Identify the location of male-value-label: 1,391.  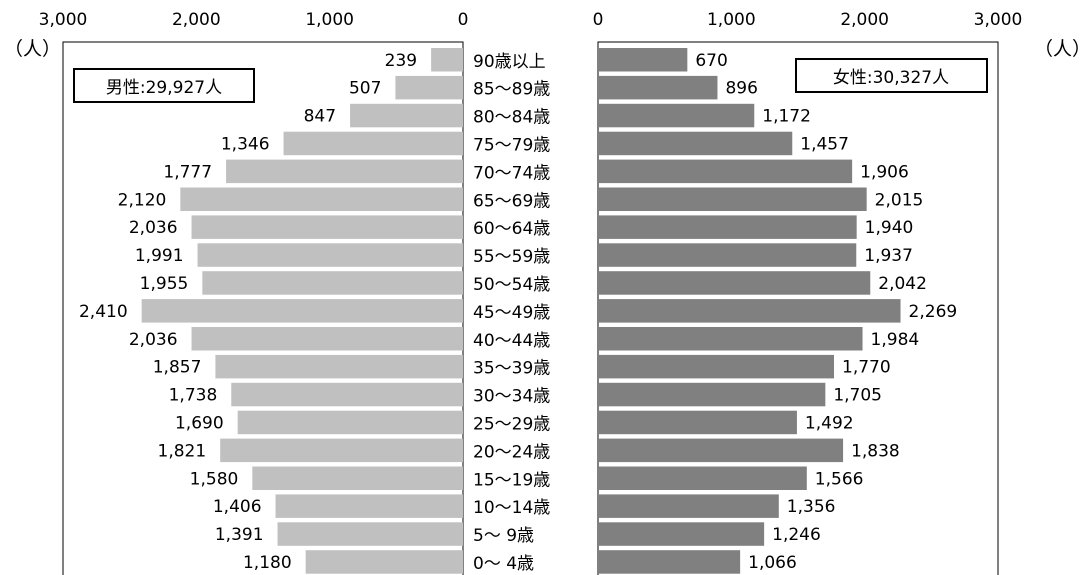
(239, 535).